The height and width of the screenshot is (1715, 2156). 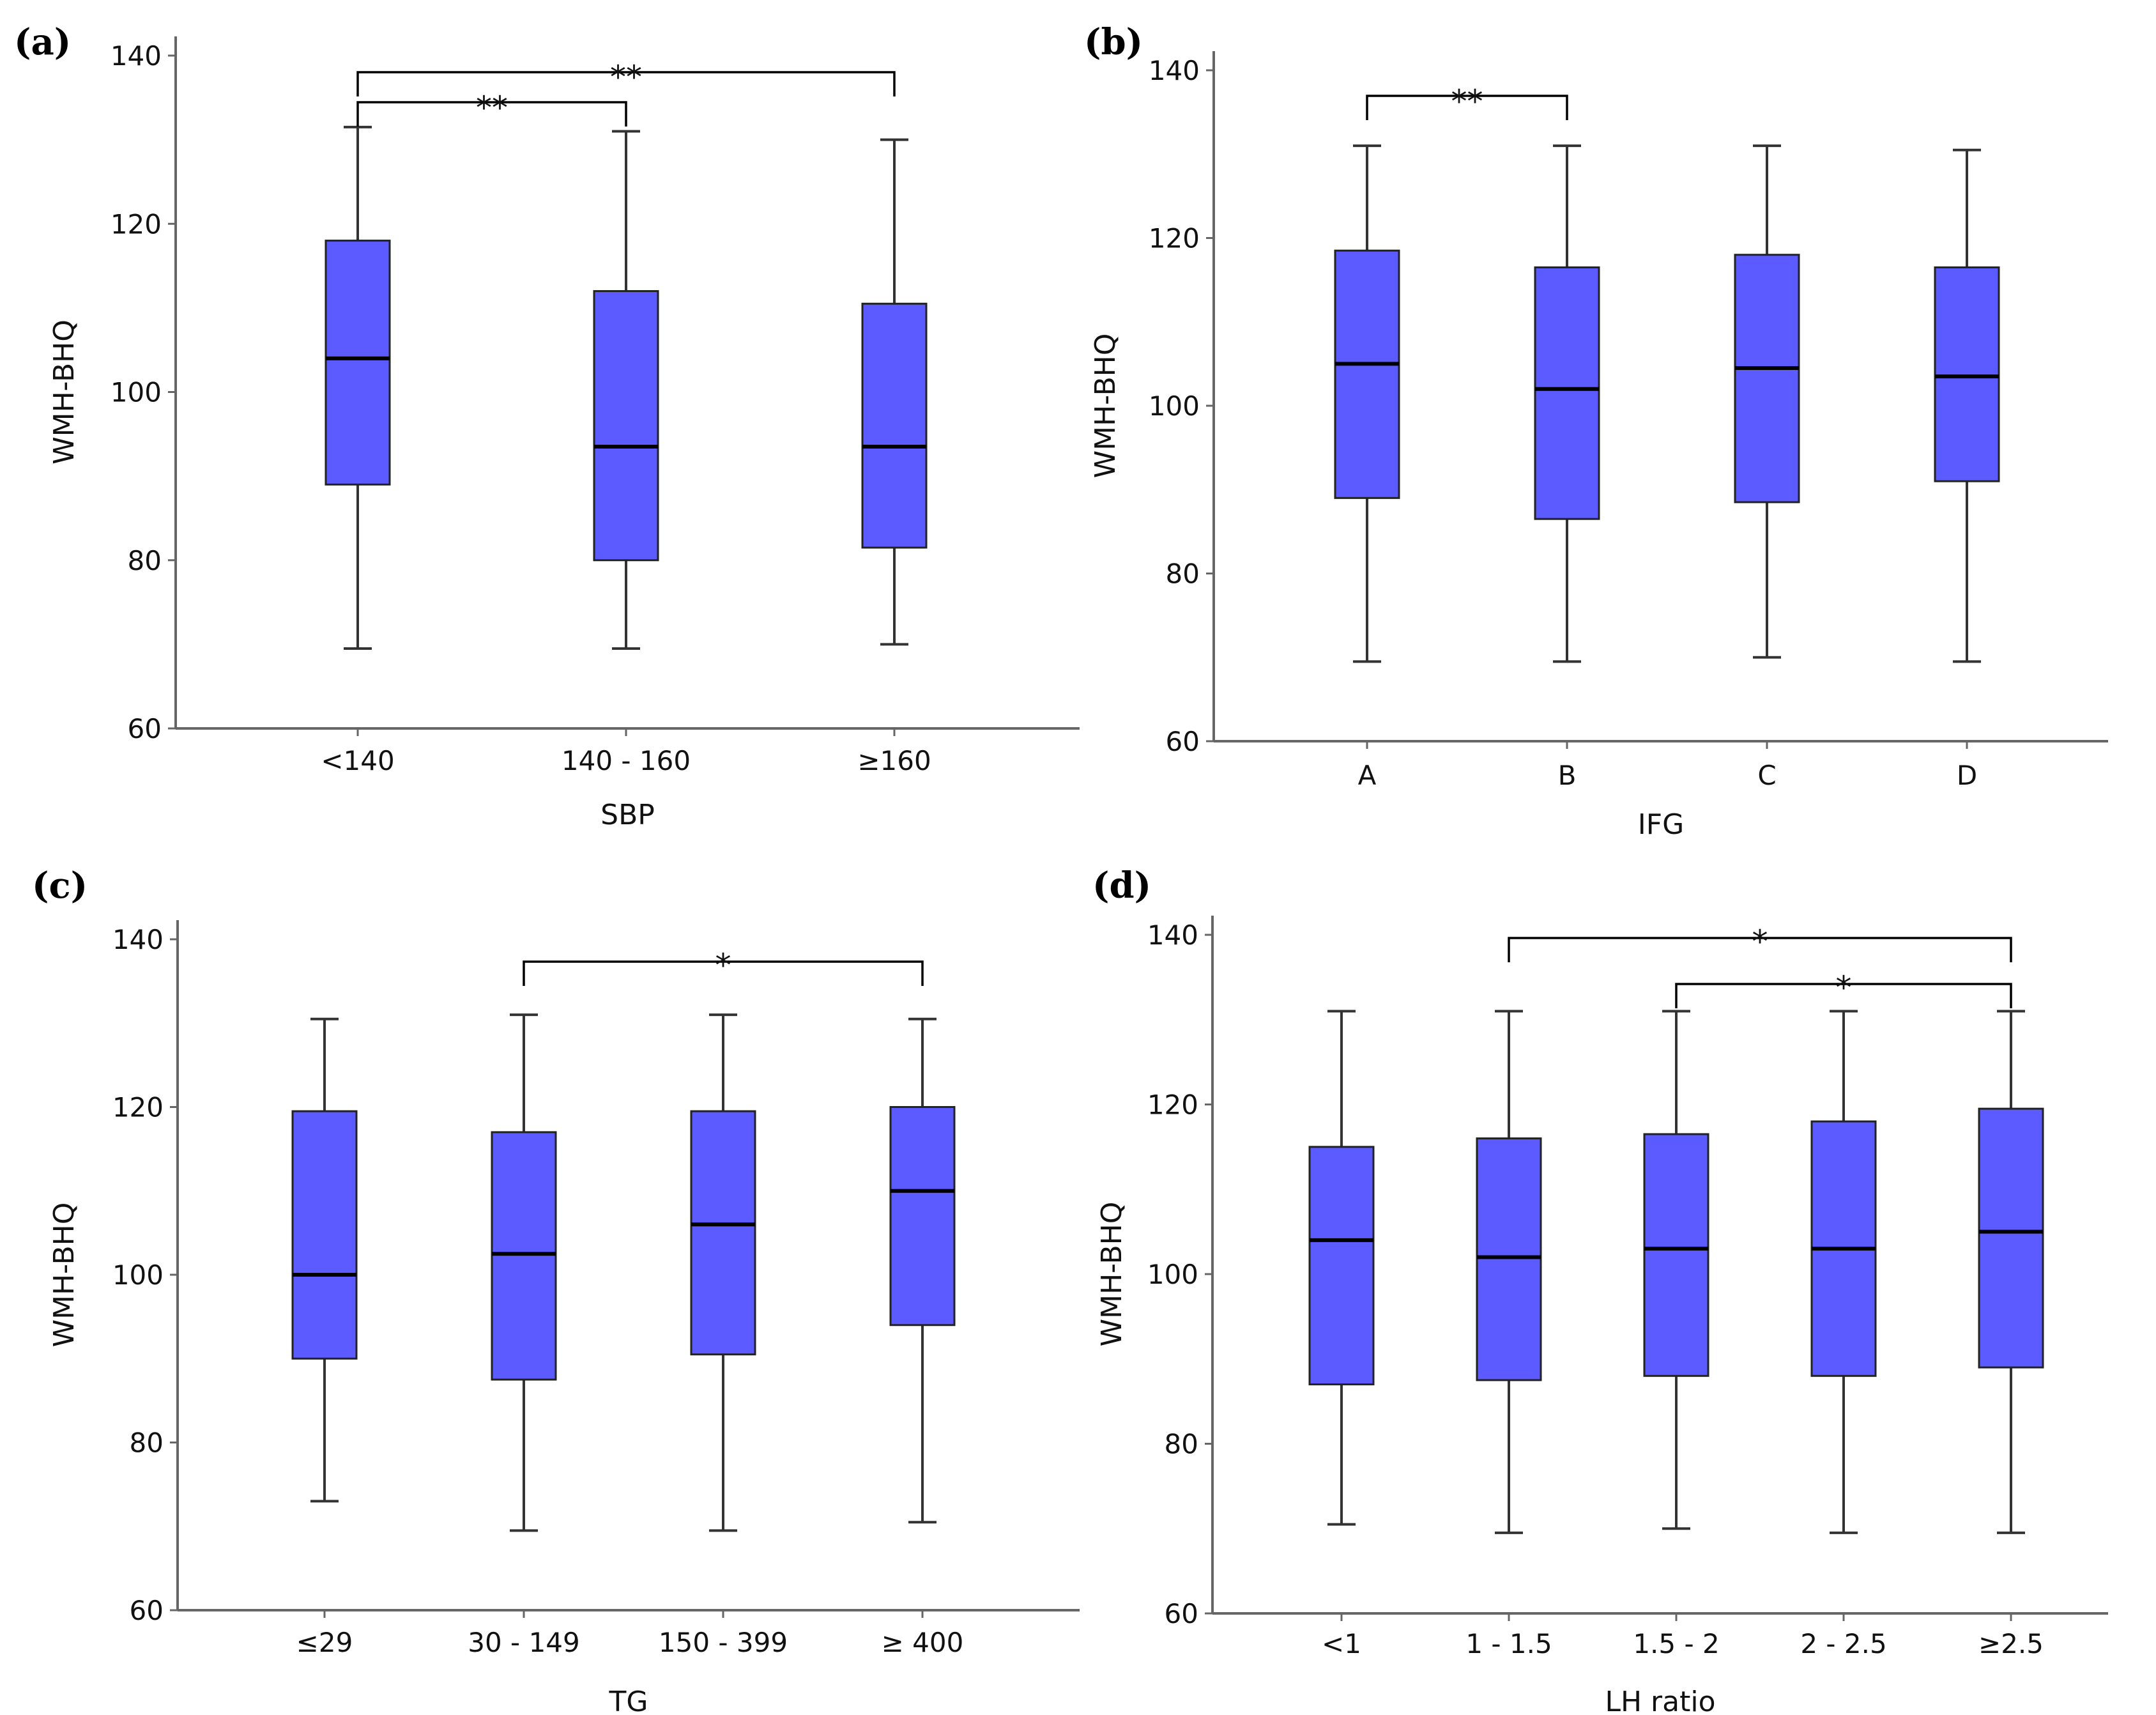 What do you see at coordinates (1568, 775) in the screenshot?
I see `x-tick-label: B` at bounding box center [1568, 775].